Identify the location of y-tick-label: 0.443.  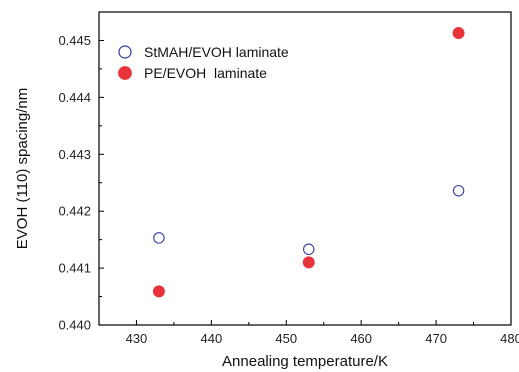
(74, 154).